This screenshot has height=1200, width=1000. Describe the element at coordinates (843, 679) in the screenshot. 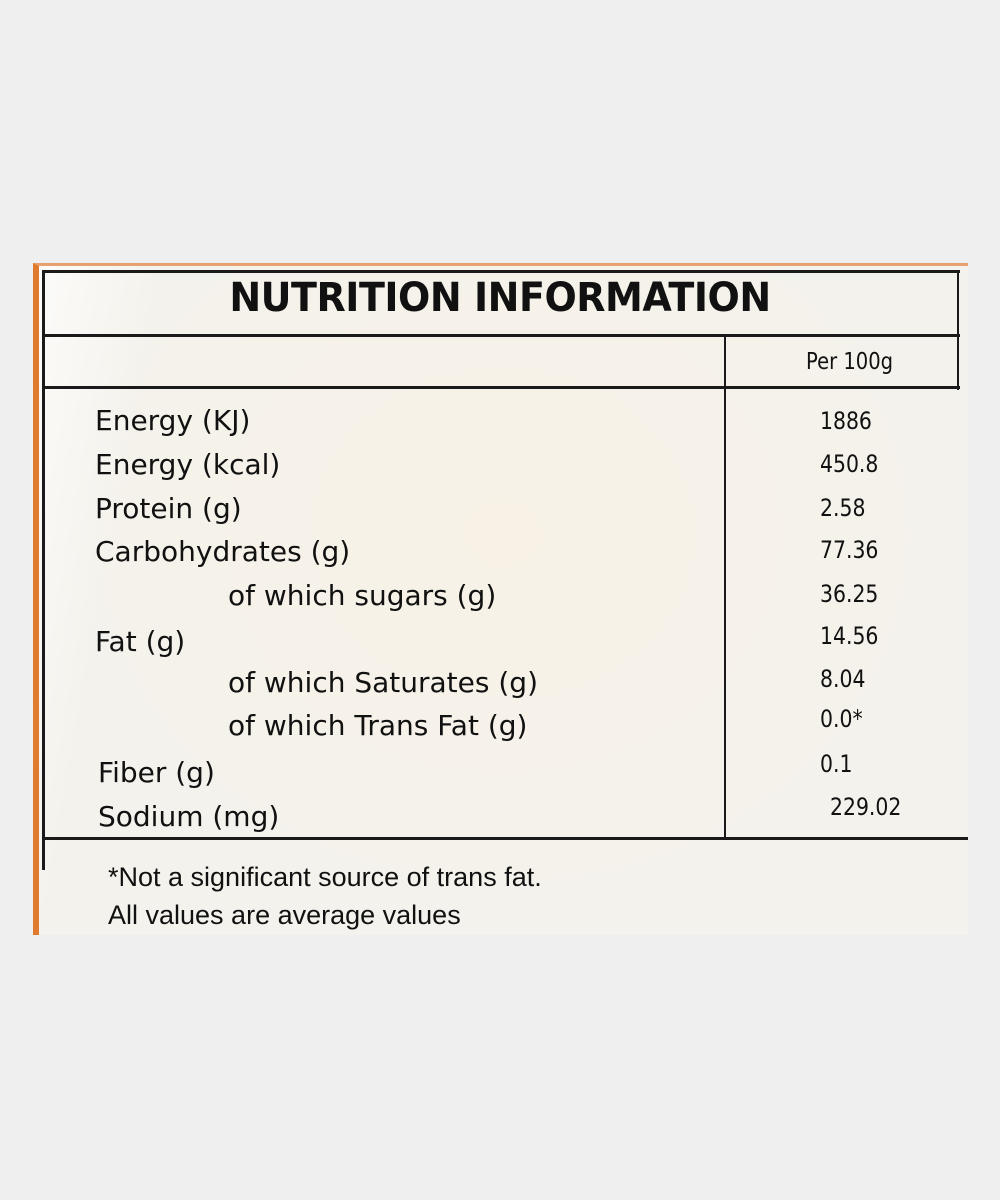

I see `row-value: 8.04` at that location.